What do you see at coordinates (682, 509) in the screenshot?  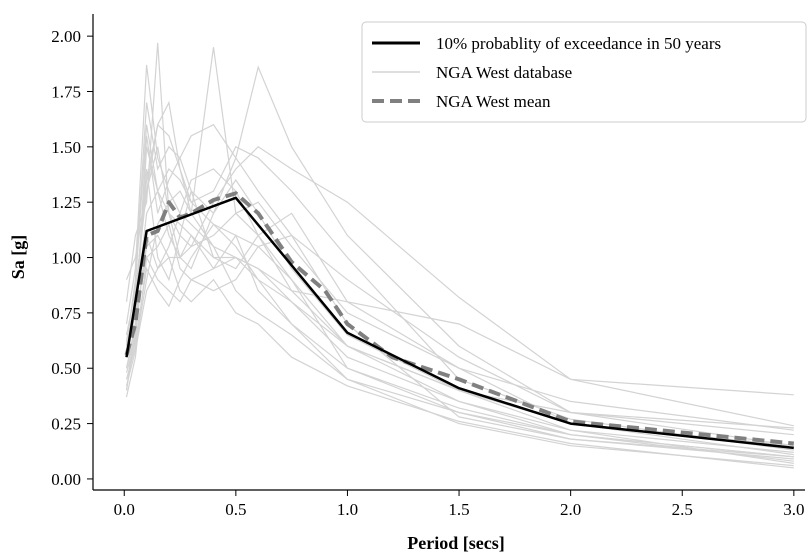 I see `x-tick-label: 2.5` at bounding box center [682, 509].